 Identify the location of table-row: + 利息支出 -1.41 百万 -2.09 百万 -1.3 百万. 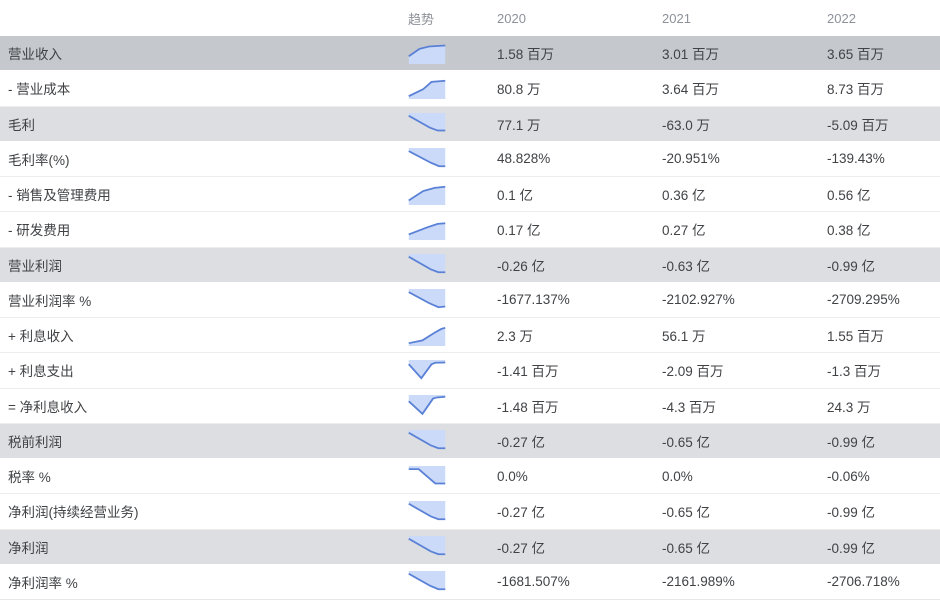
(470, 371).